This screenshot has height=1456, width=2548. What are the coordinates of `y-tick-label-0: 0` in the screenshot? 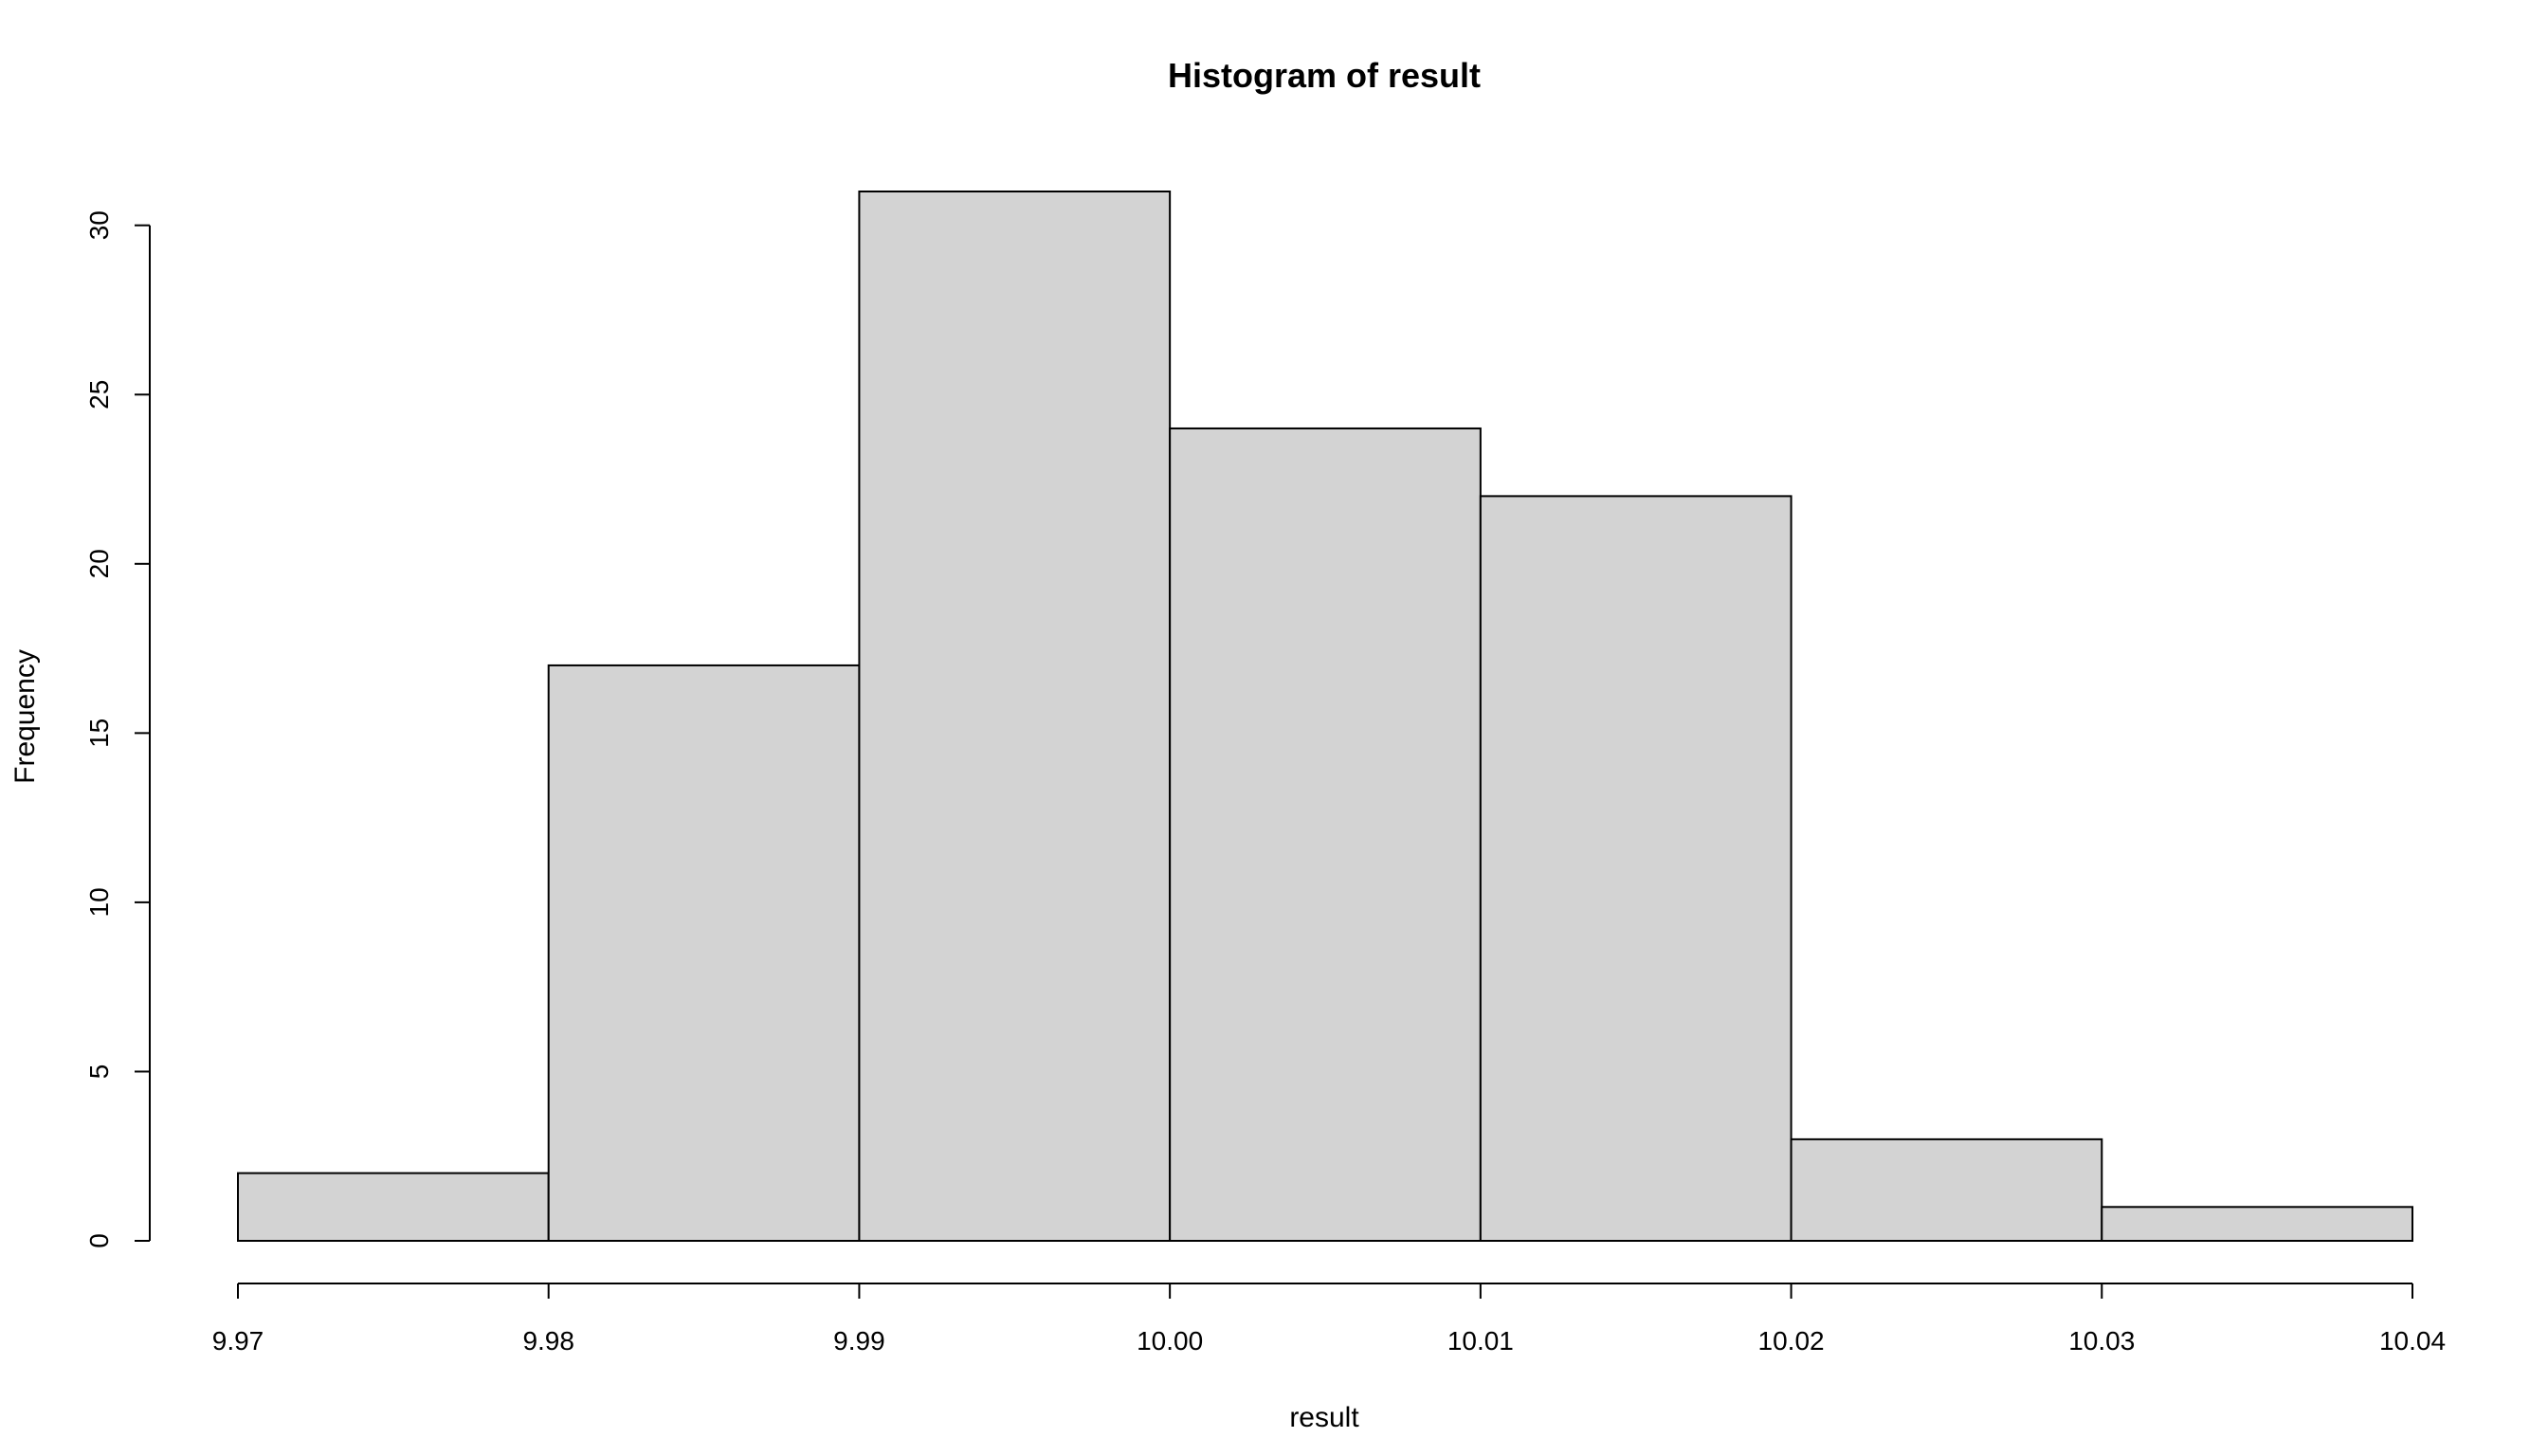 It's located at (99, 1240).